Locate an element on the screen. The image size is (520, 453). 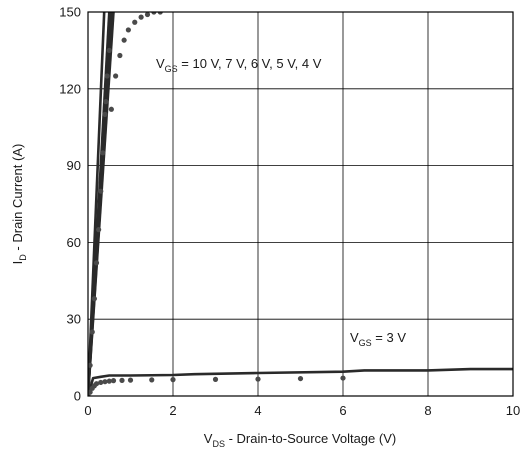
x-tick-label: 0 is located at coordinates (87, 410).